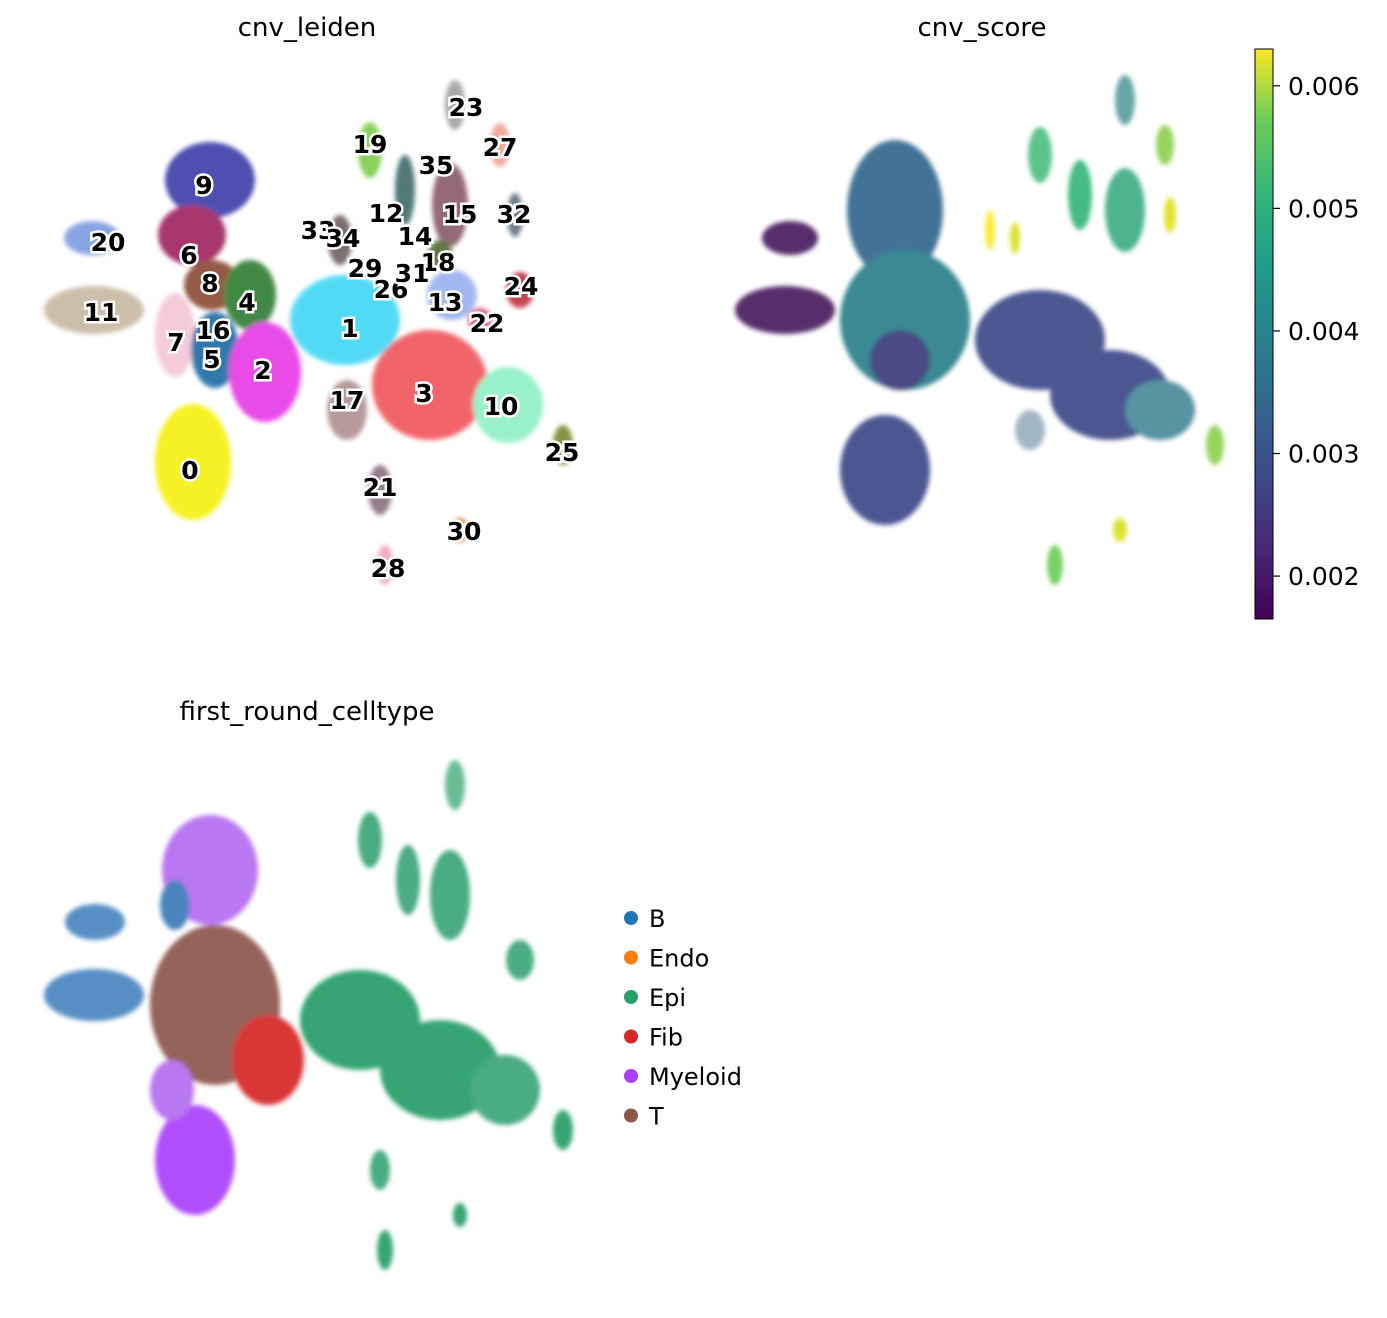 This screenshot has width=1387, height=1318. What do you see at coordinates (466, 107) in the screenshot?
I see `cluster-label: 23` at bounding box center [466, 107].